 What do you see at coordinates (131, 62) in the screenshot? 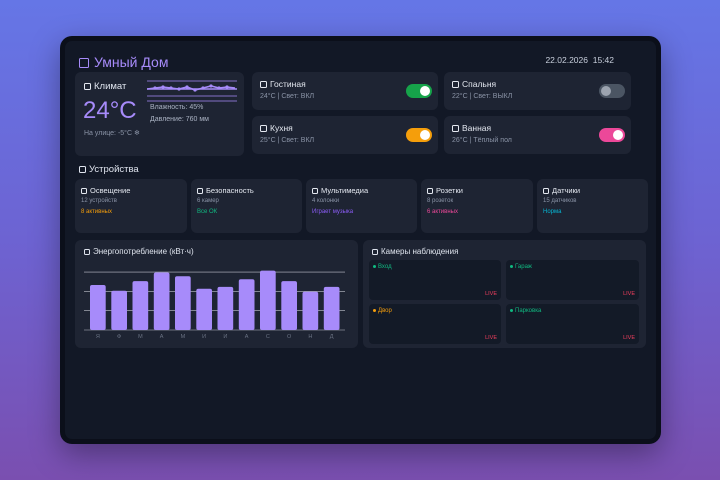
I see `page-title: Умный Дом` at bounding box center [131, 62].